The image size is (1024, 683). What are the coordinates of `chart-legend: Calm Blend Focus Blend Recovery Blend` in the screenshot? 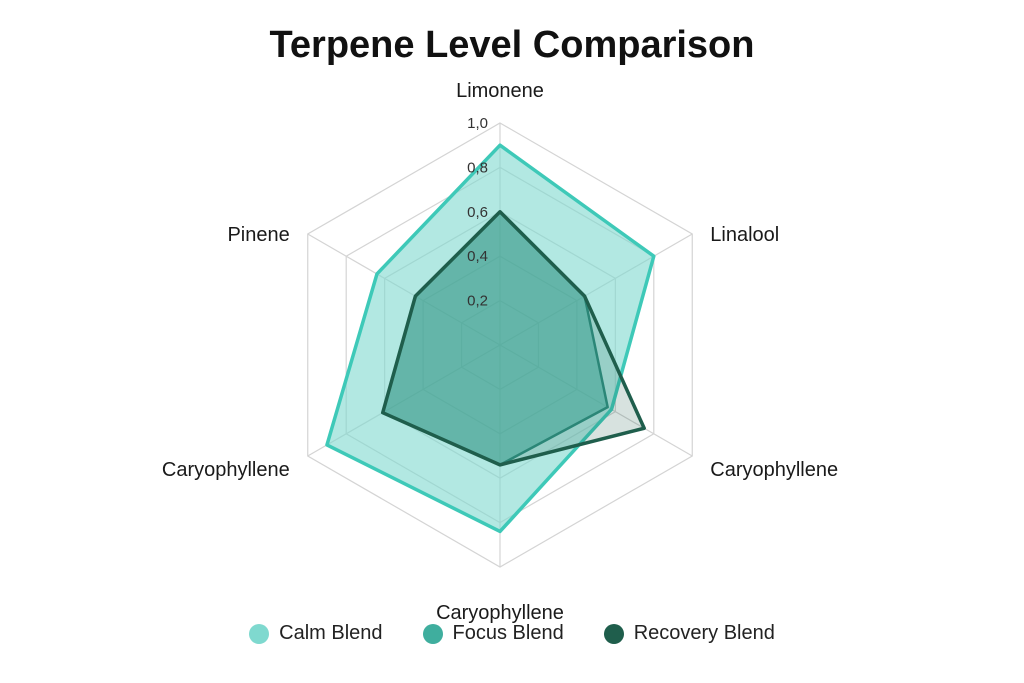 It's located at (512, 633).